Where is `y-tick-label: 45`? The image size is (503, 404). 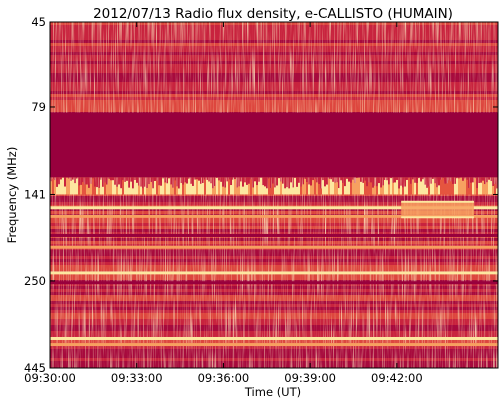
y-tick-label: 45 is located at coordinates (38, 22).